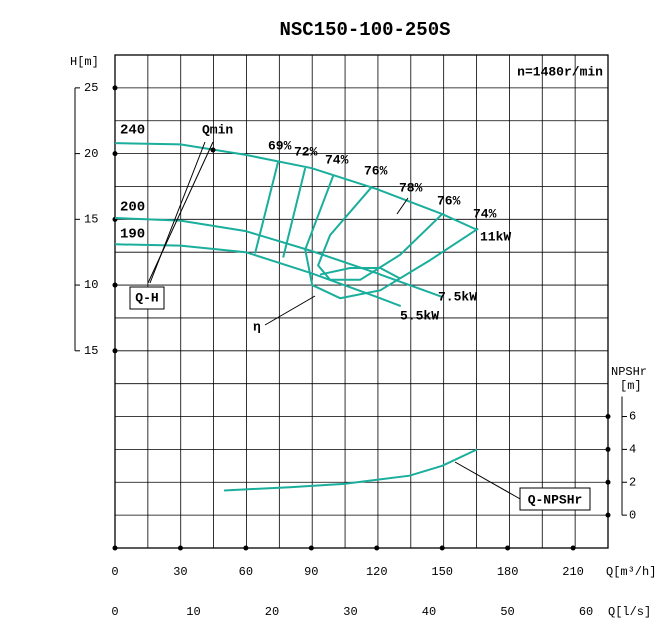 Image resolution: width=663 pixels, height=626 pixels. What do you see at coordinates (442, 572) in the screenshot?
I see `x-tick-label: 150` at bounding box center [442, 572].